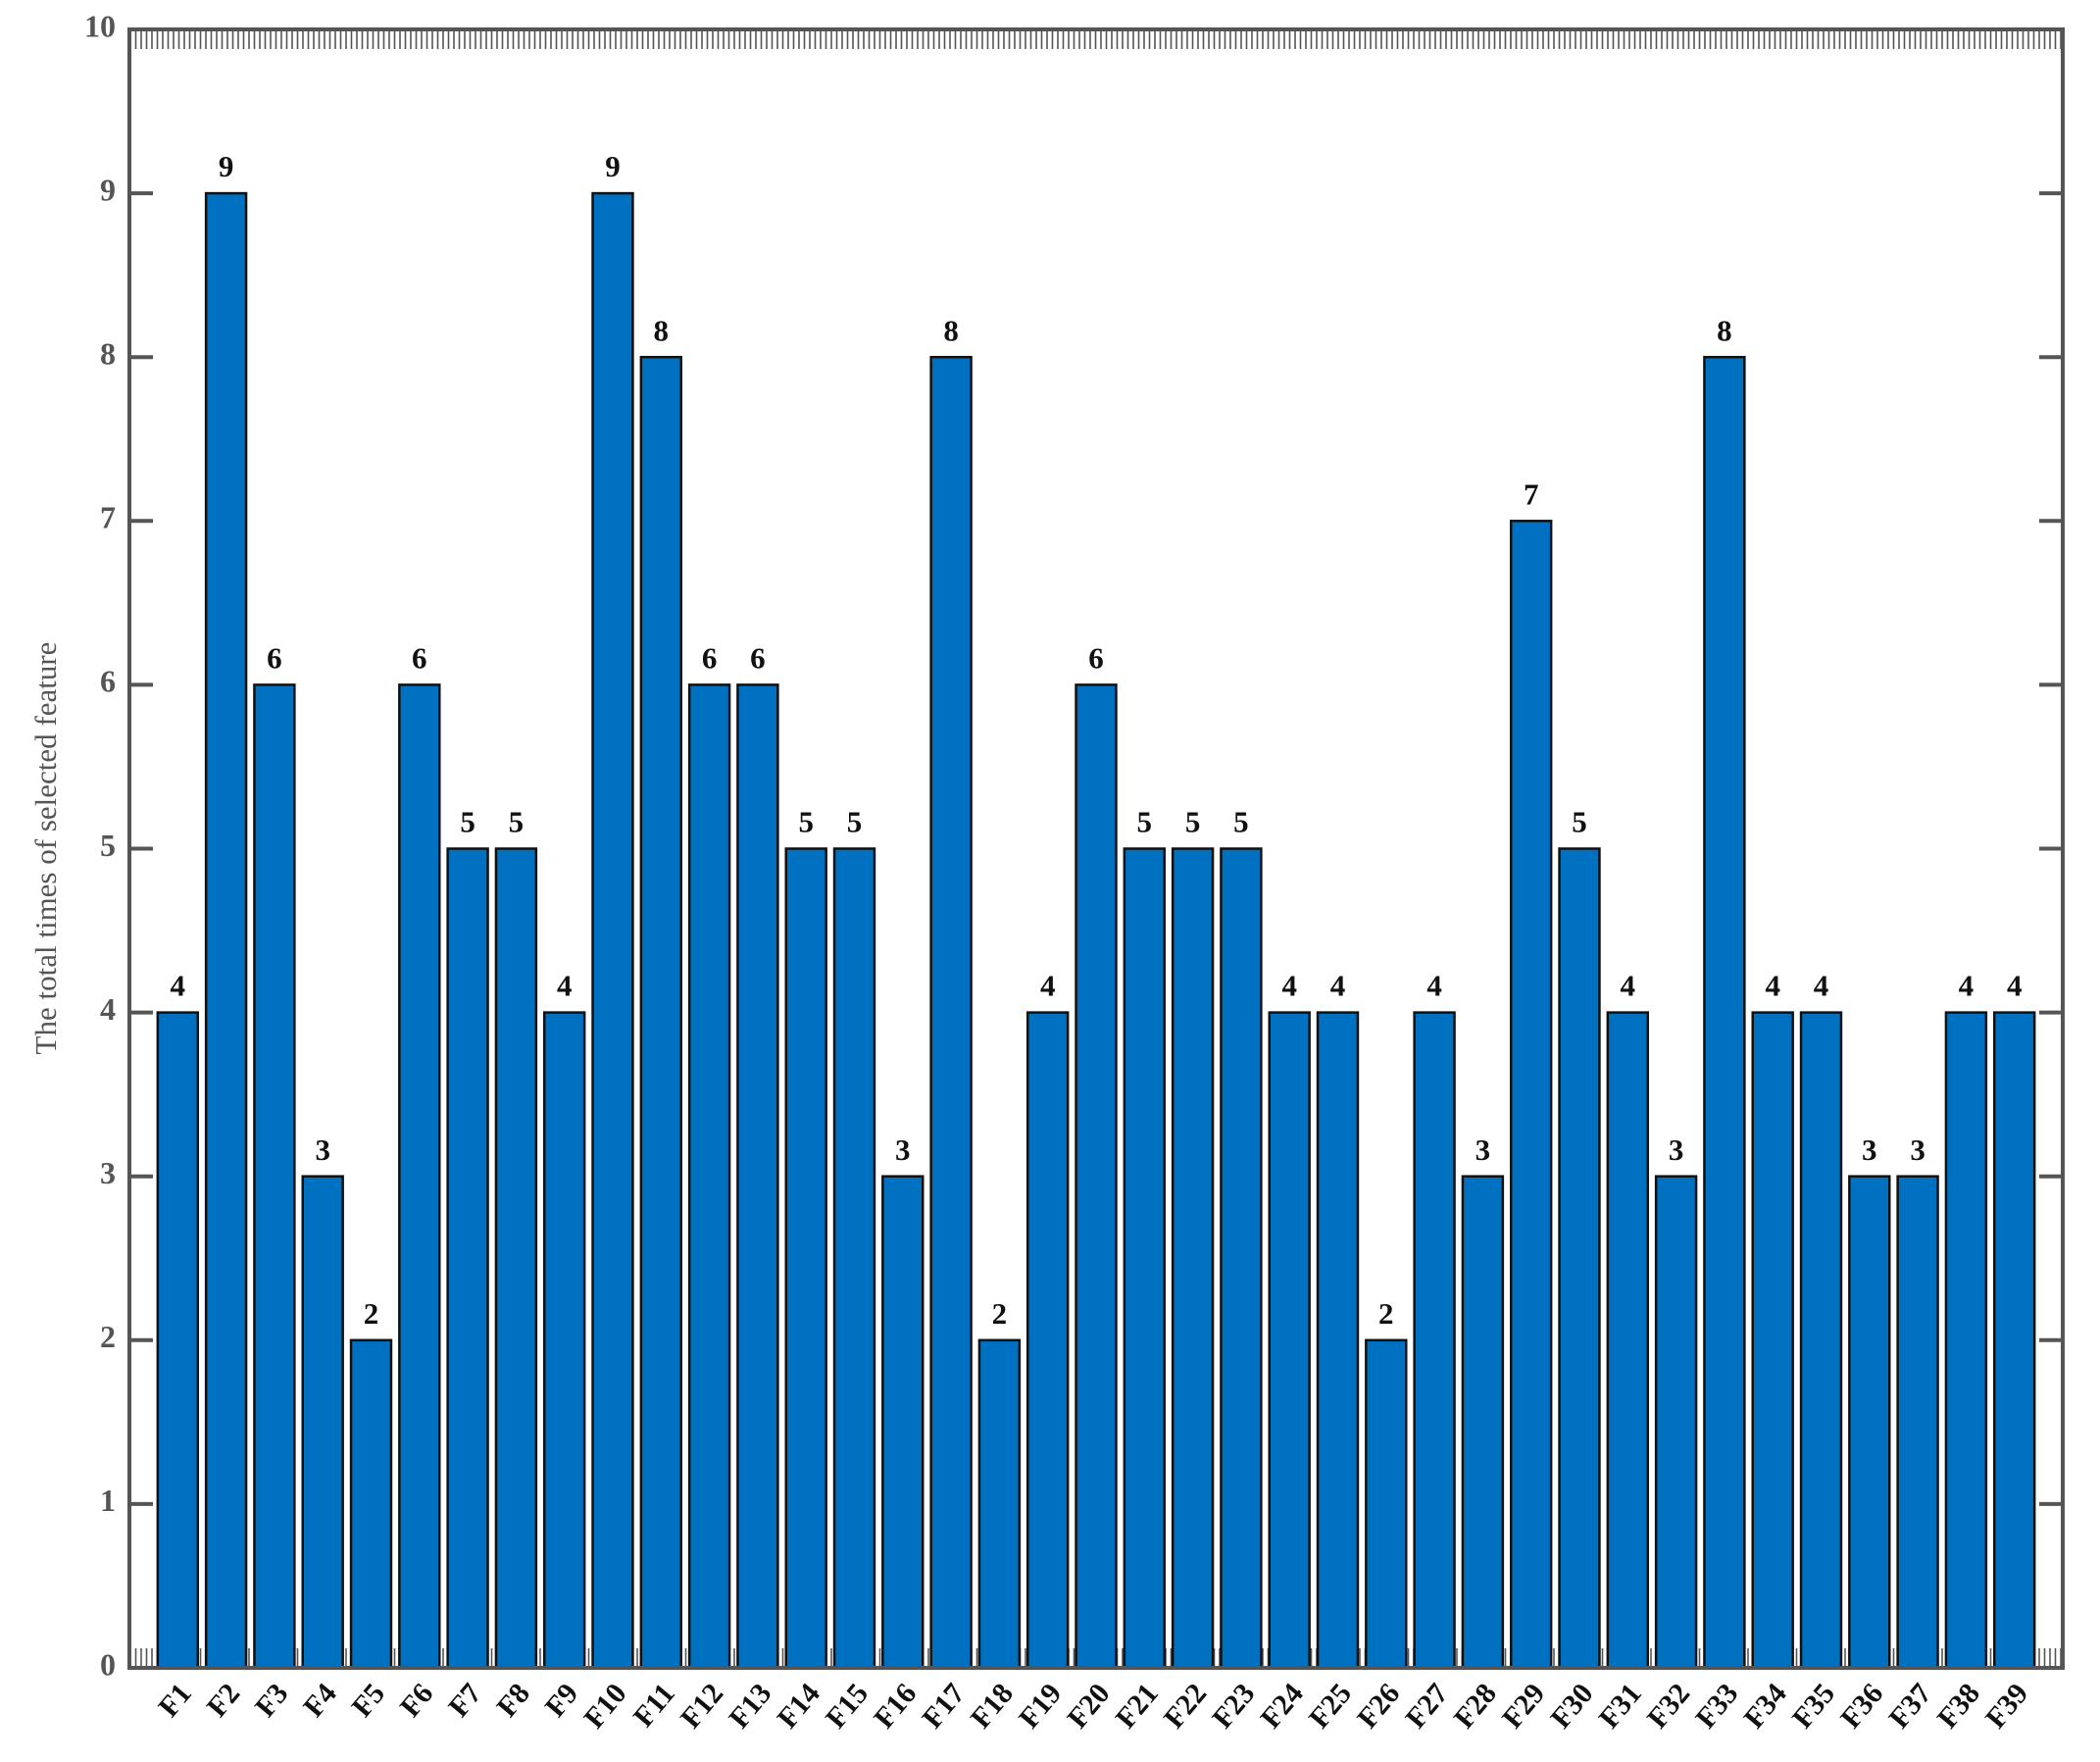 The width and height of the screenshot is (2100, 1762). What do you see at coordinates (368, 1701) in the screenshot?
I see `x-tick-label: F5` at bounding box center [368, 1701].